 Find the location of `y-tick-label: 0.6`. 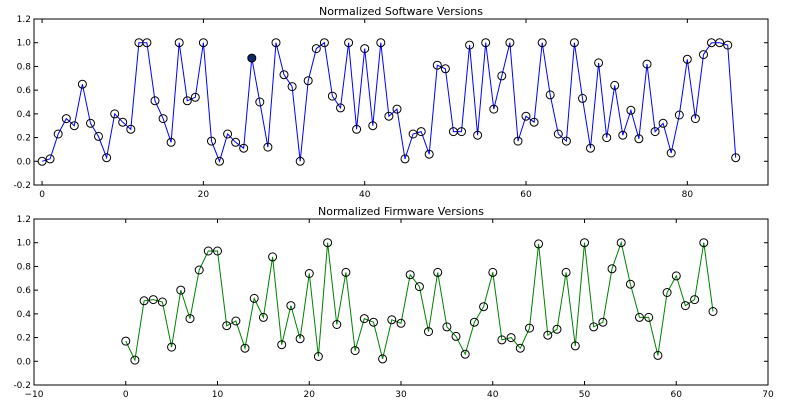

y-tick-label: 0.6 is located at coordinates (24, 291).